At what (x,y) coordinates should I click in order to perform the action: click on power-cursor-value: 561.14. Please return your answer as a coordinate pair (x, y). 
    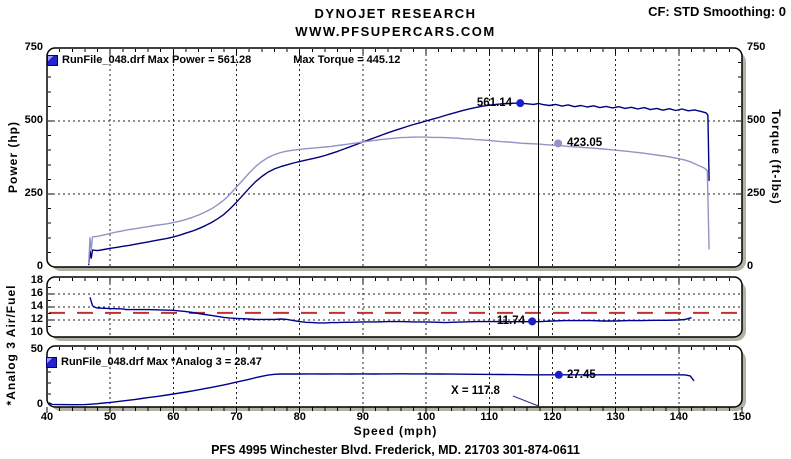
    Looking at the image, I should click on (494, 103).